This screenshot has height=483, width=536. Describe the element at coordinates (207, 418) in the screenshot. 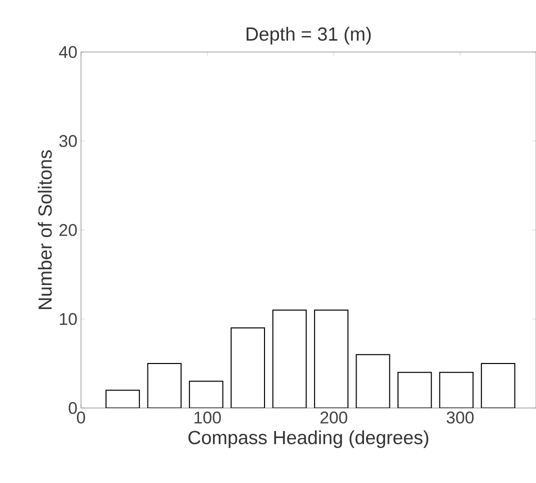

I see `x-tick-label: 100` at that location.